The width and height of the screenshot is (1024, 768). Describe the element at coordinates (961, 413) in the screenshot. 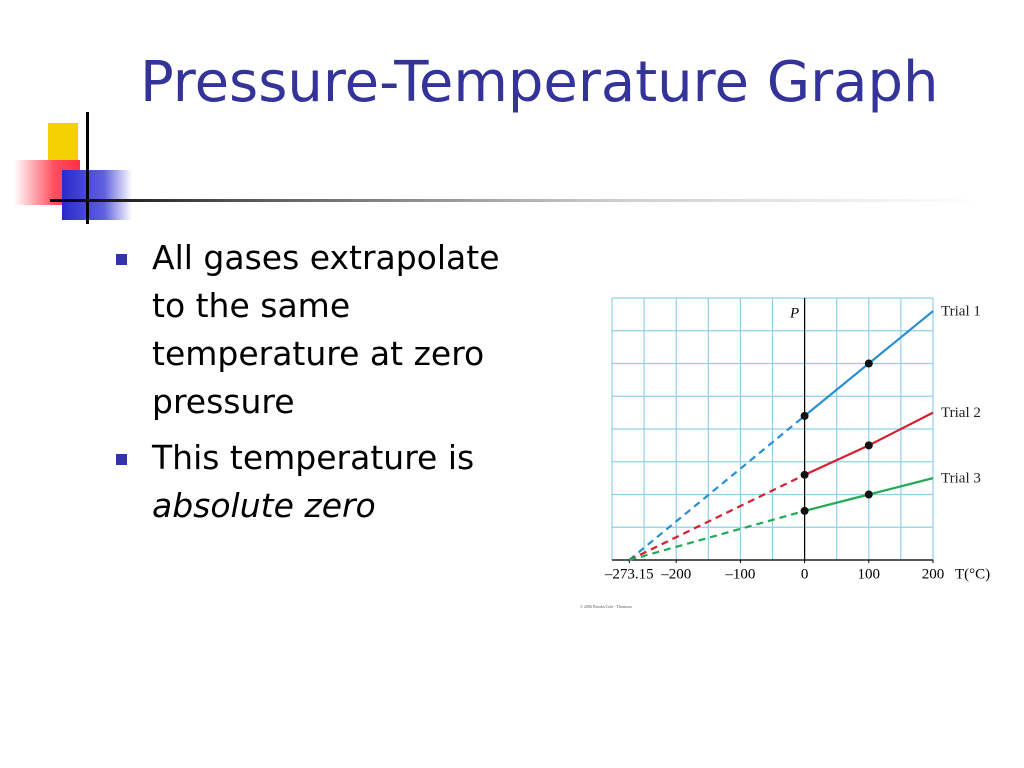

I see `series-label: Trial 2` at that location.